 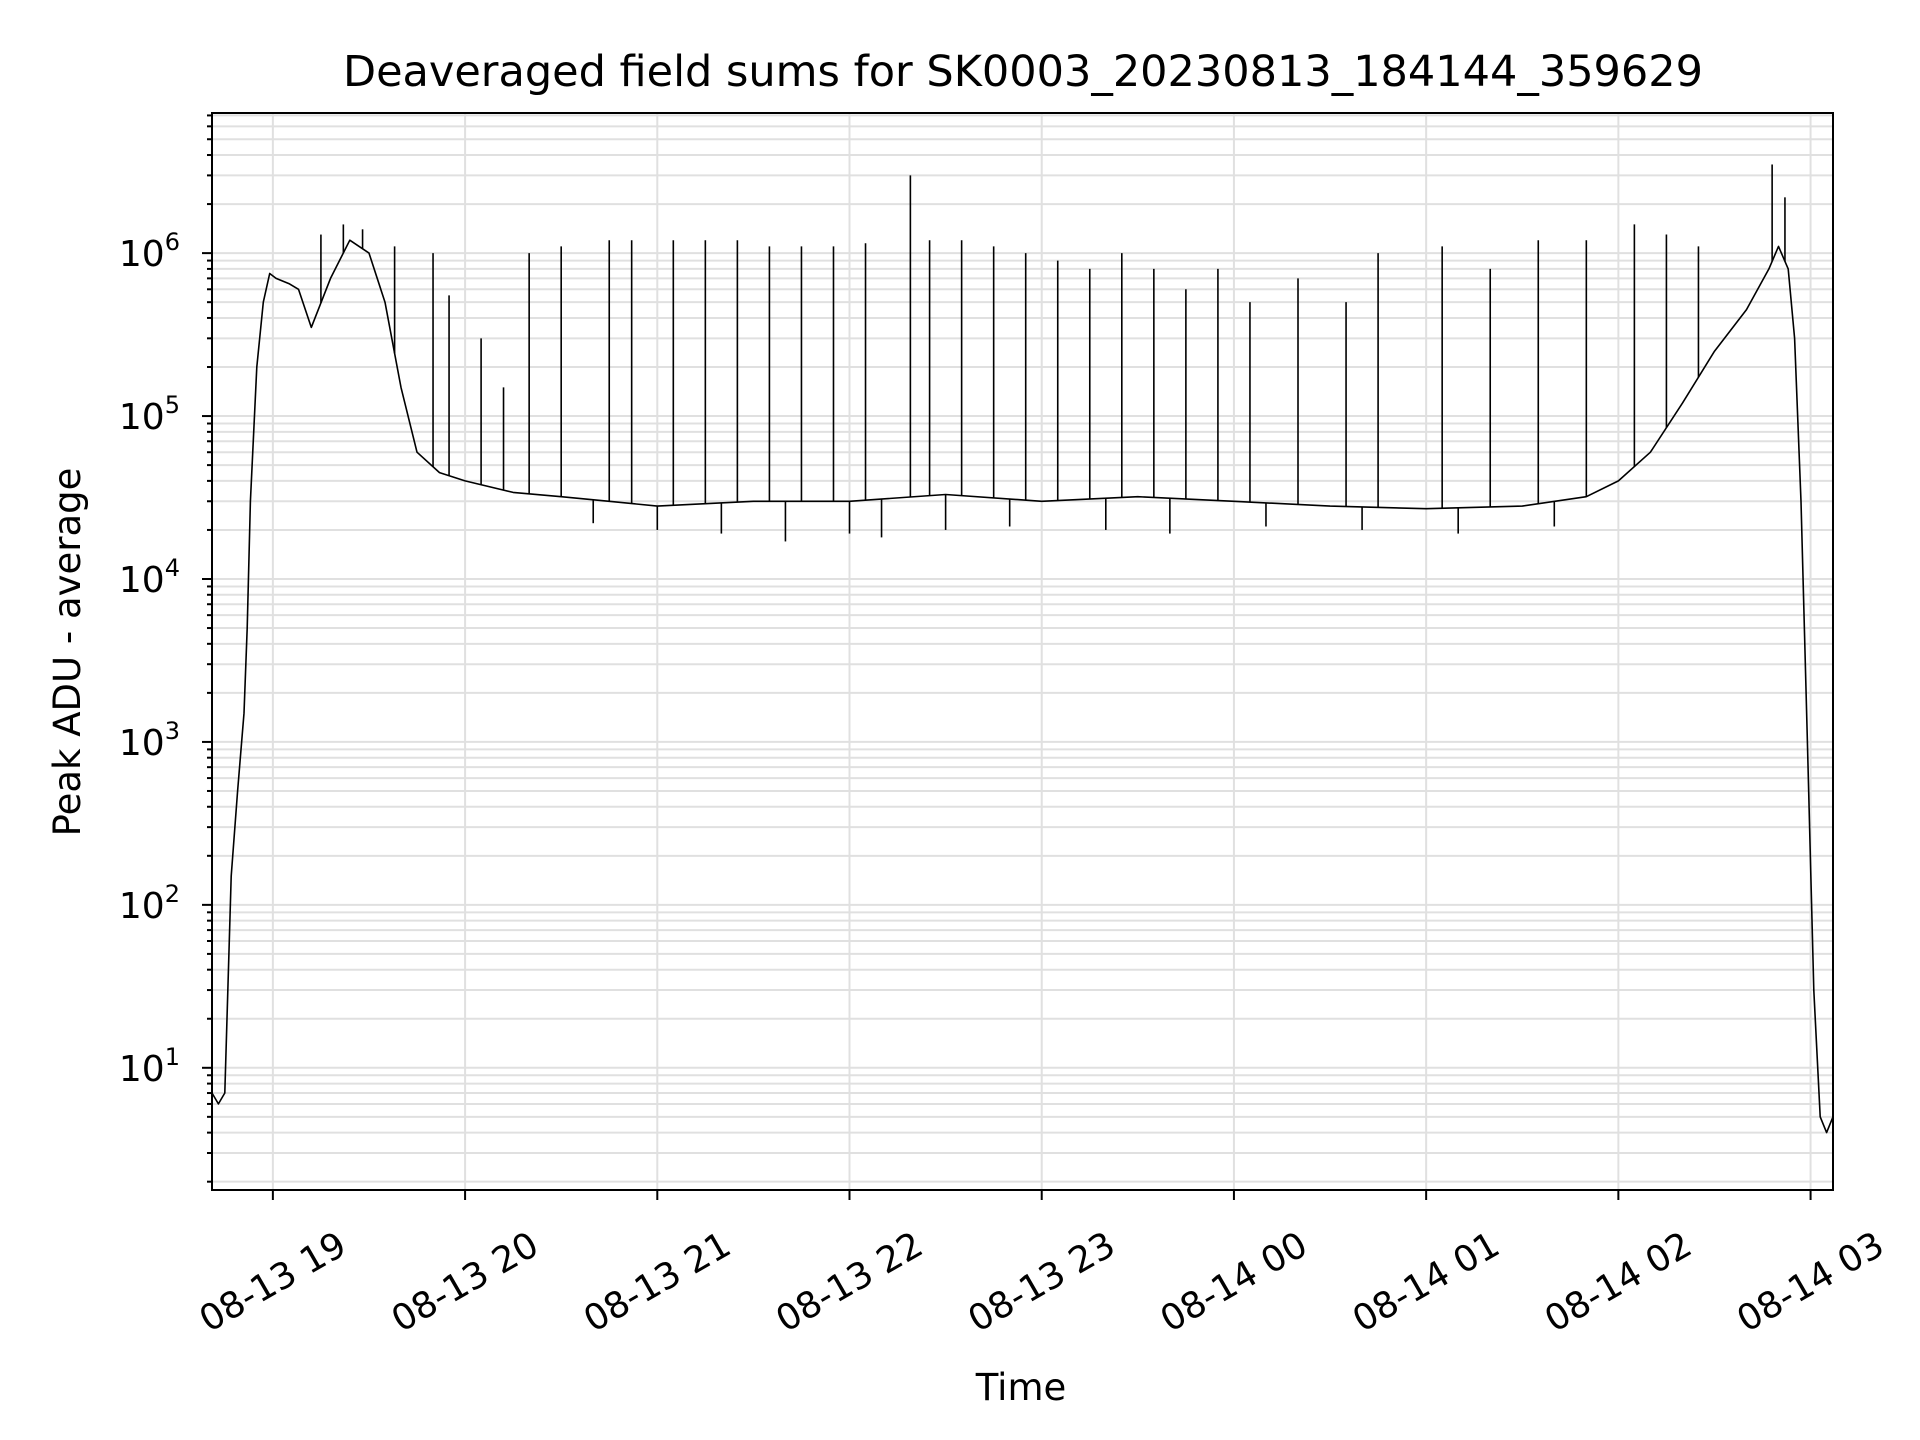 I want to click on x-tick-label: 08-13 21, so click(x=657, y=1282).